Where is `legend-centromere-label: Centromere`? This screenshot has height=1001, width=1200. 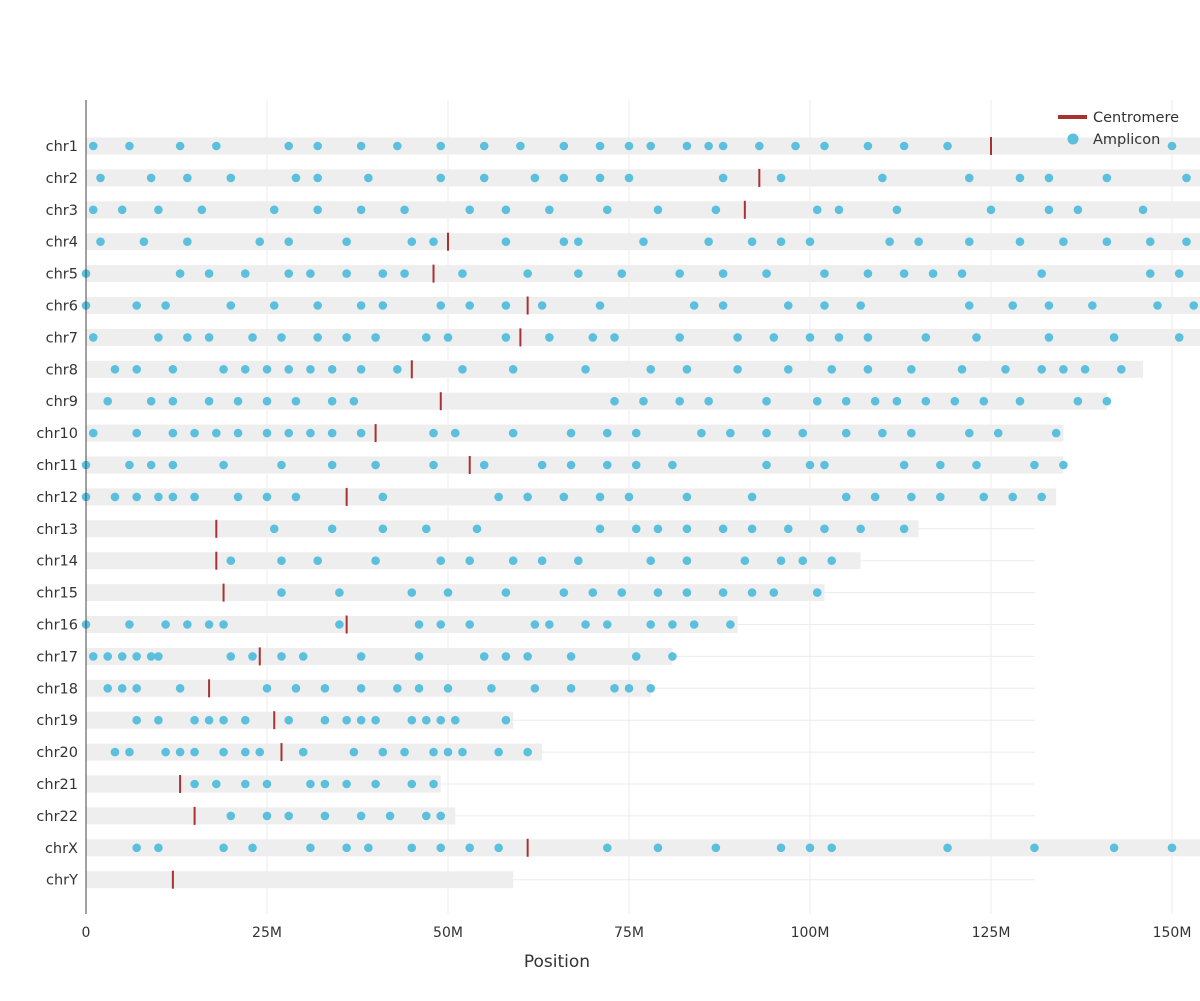 legend-centromere-label: Centromere is located at coordinates (1136, 118).